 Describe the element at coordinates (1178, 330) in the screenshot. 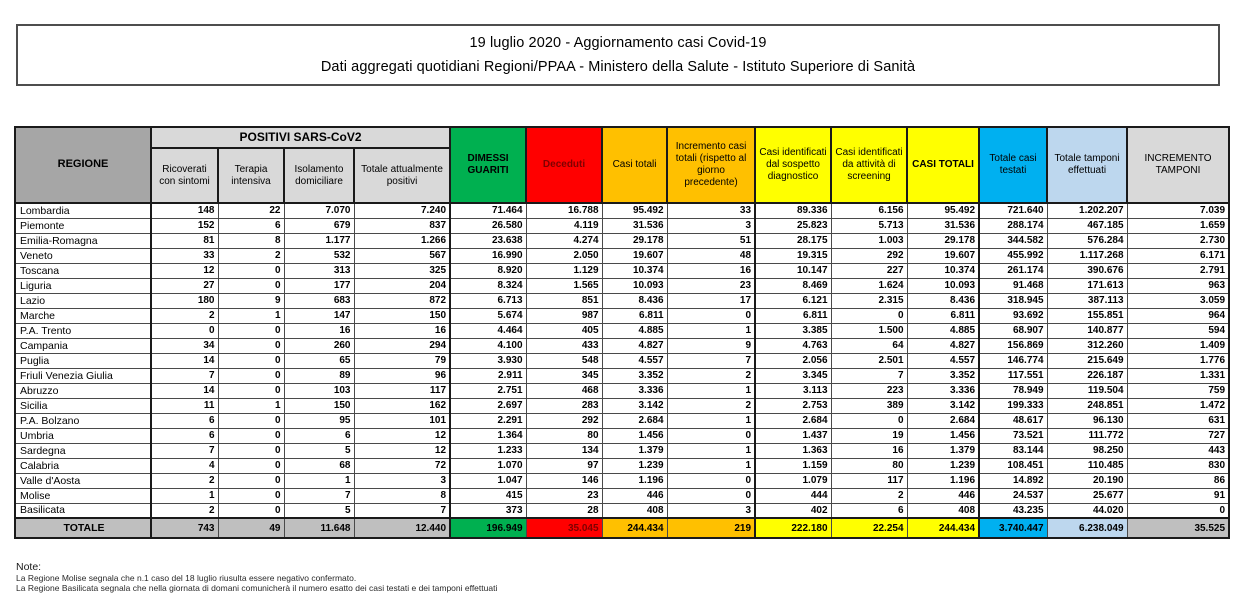

I see `value-cell: 594` at that location.